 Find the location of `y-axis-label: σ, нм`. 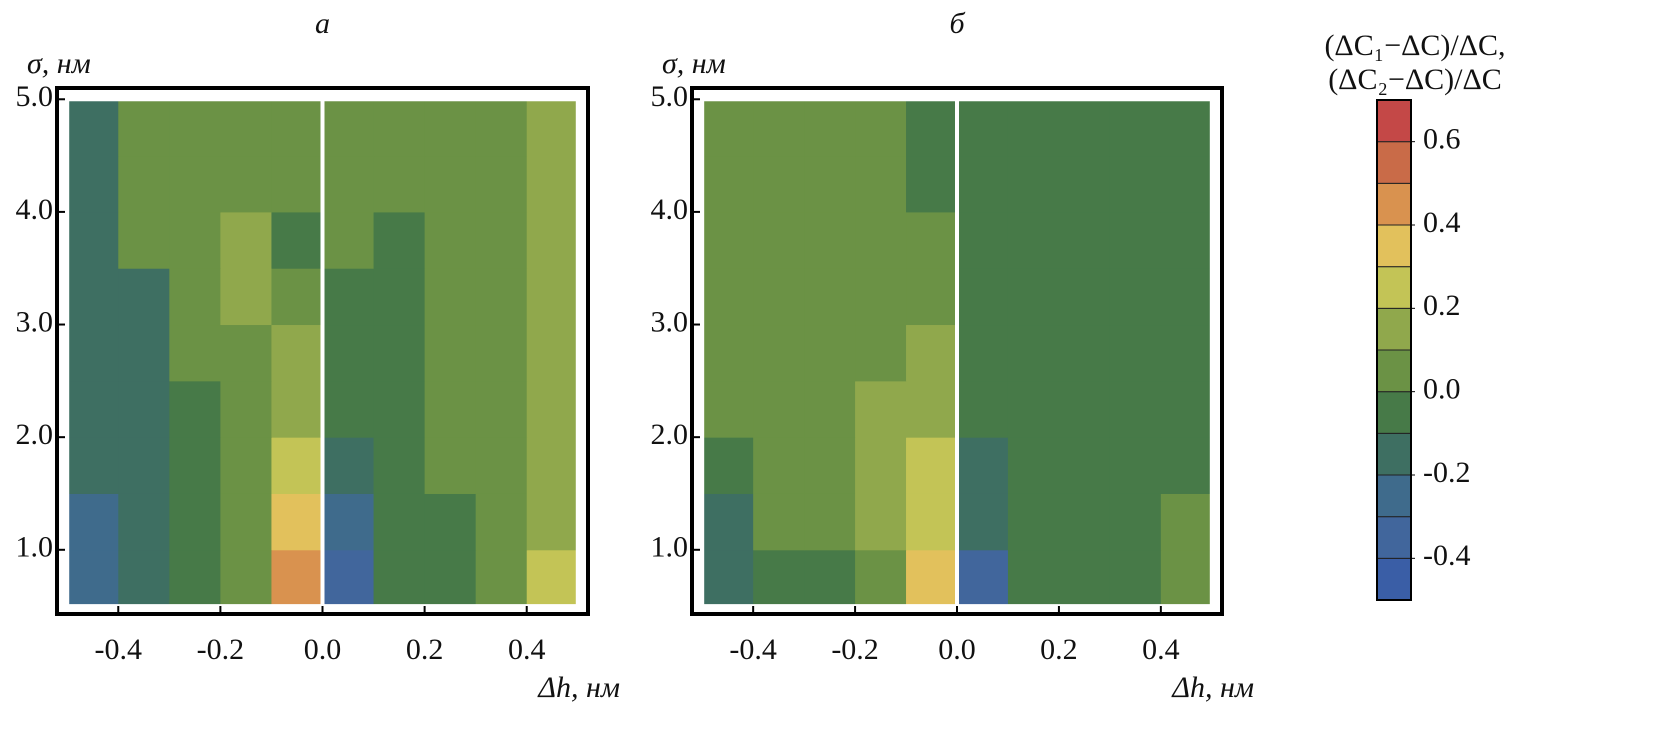

y-axis-label: σ, нм is located at coordinates (59, 63).